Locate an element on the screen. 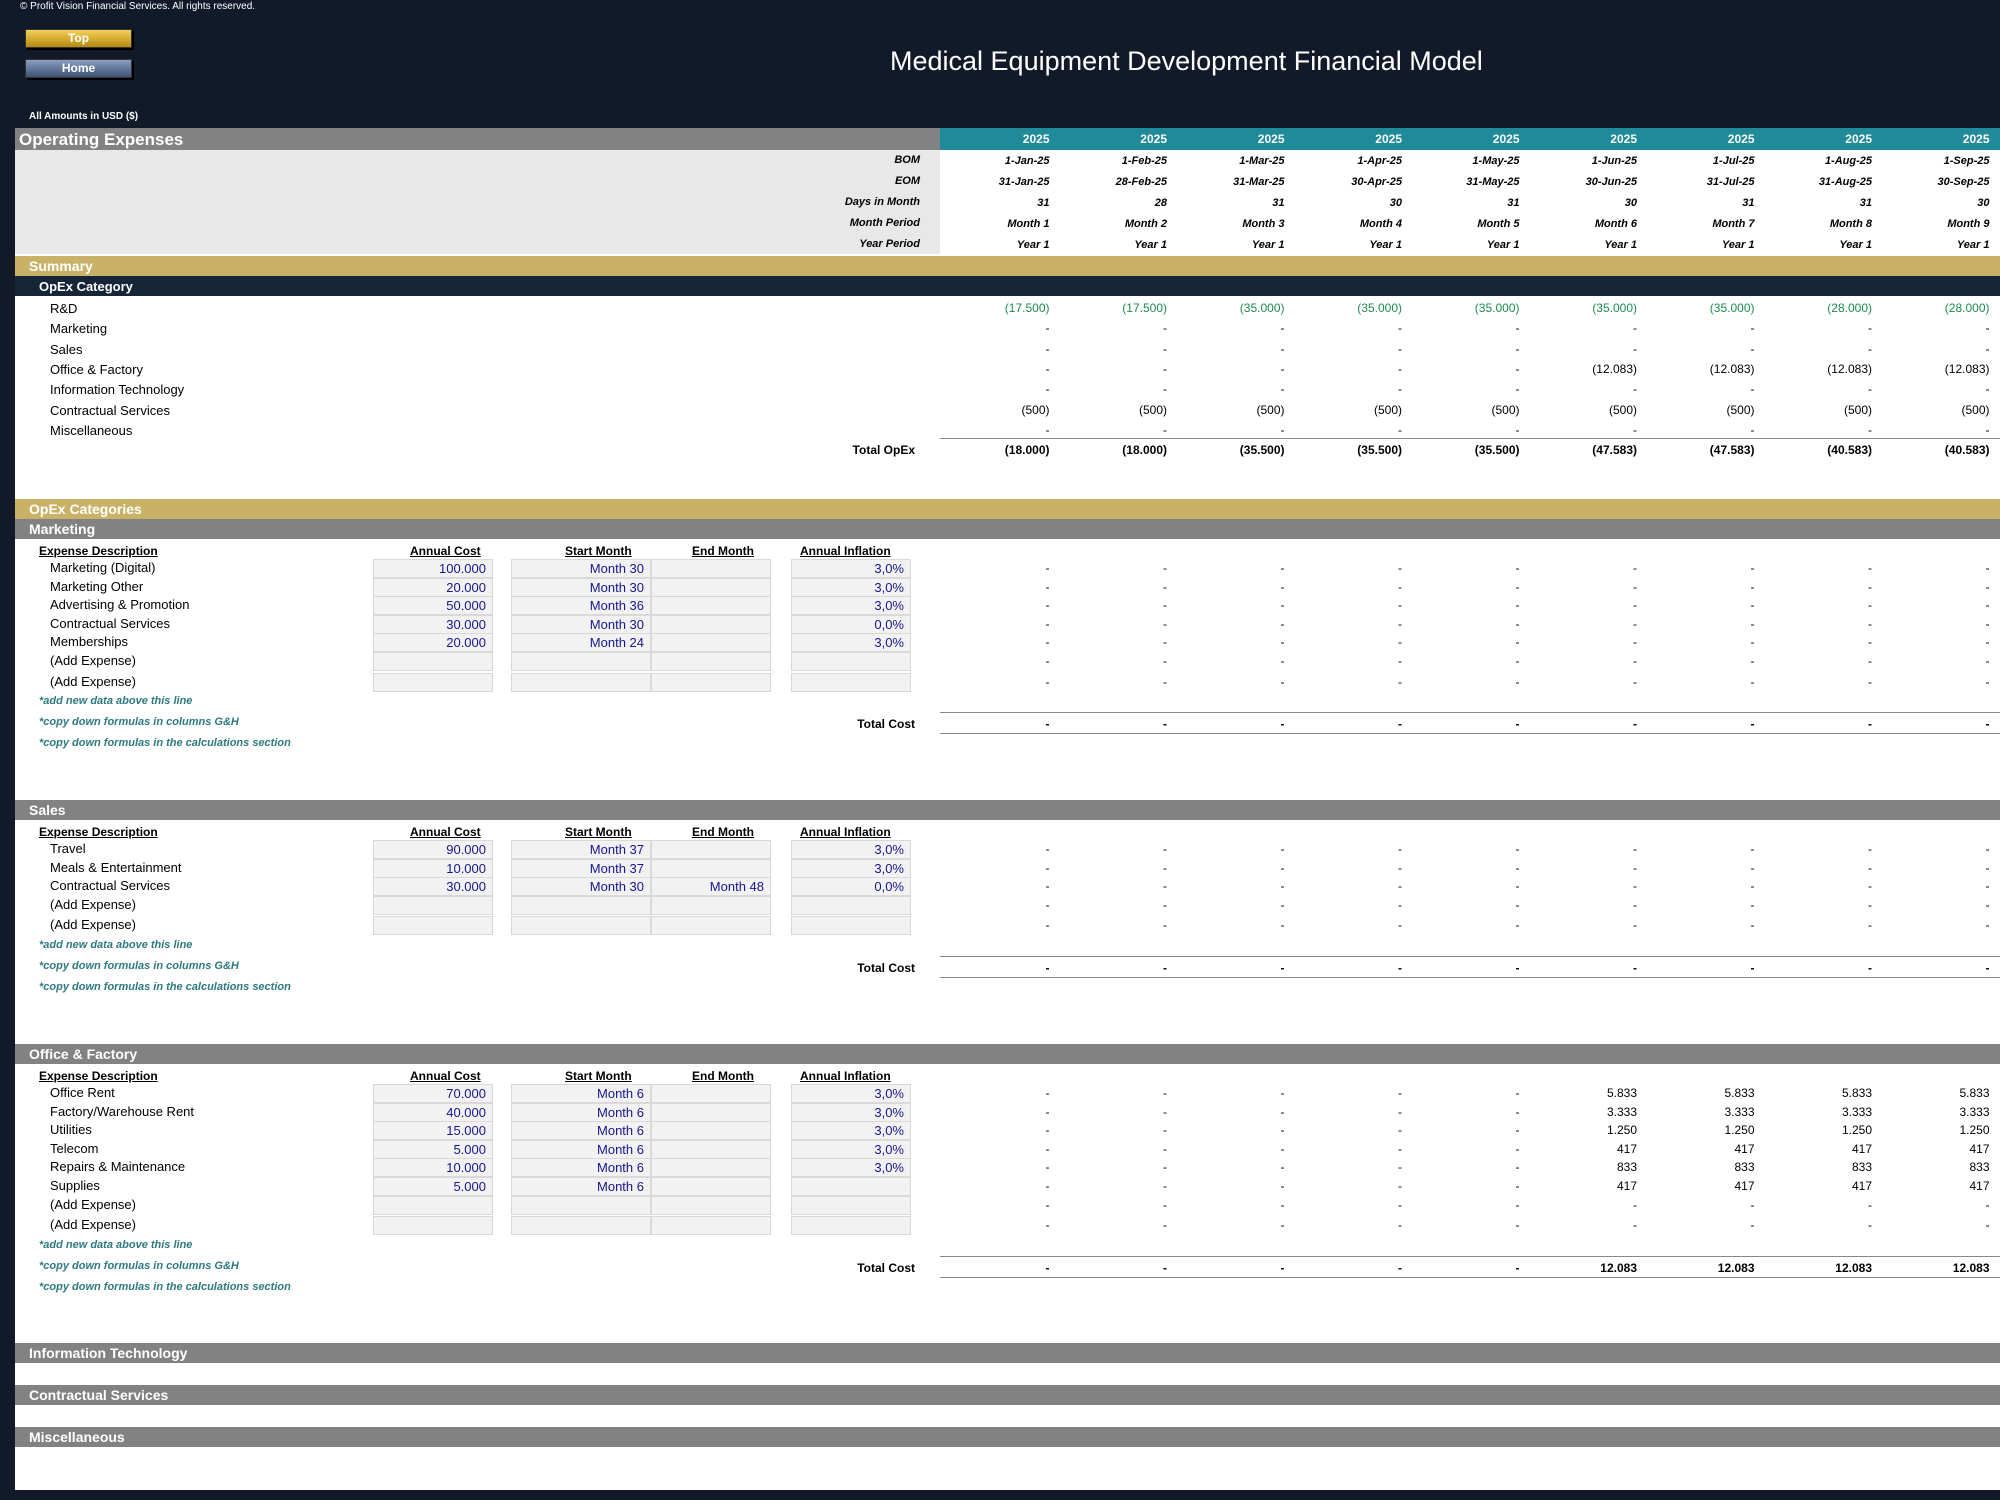  annual-cost-input: 90.000 is located at coordinates (433, 849).